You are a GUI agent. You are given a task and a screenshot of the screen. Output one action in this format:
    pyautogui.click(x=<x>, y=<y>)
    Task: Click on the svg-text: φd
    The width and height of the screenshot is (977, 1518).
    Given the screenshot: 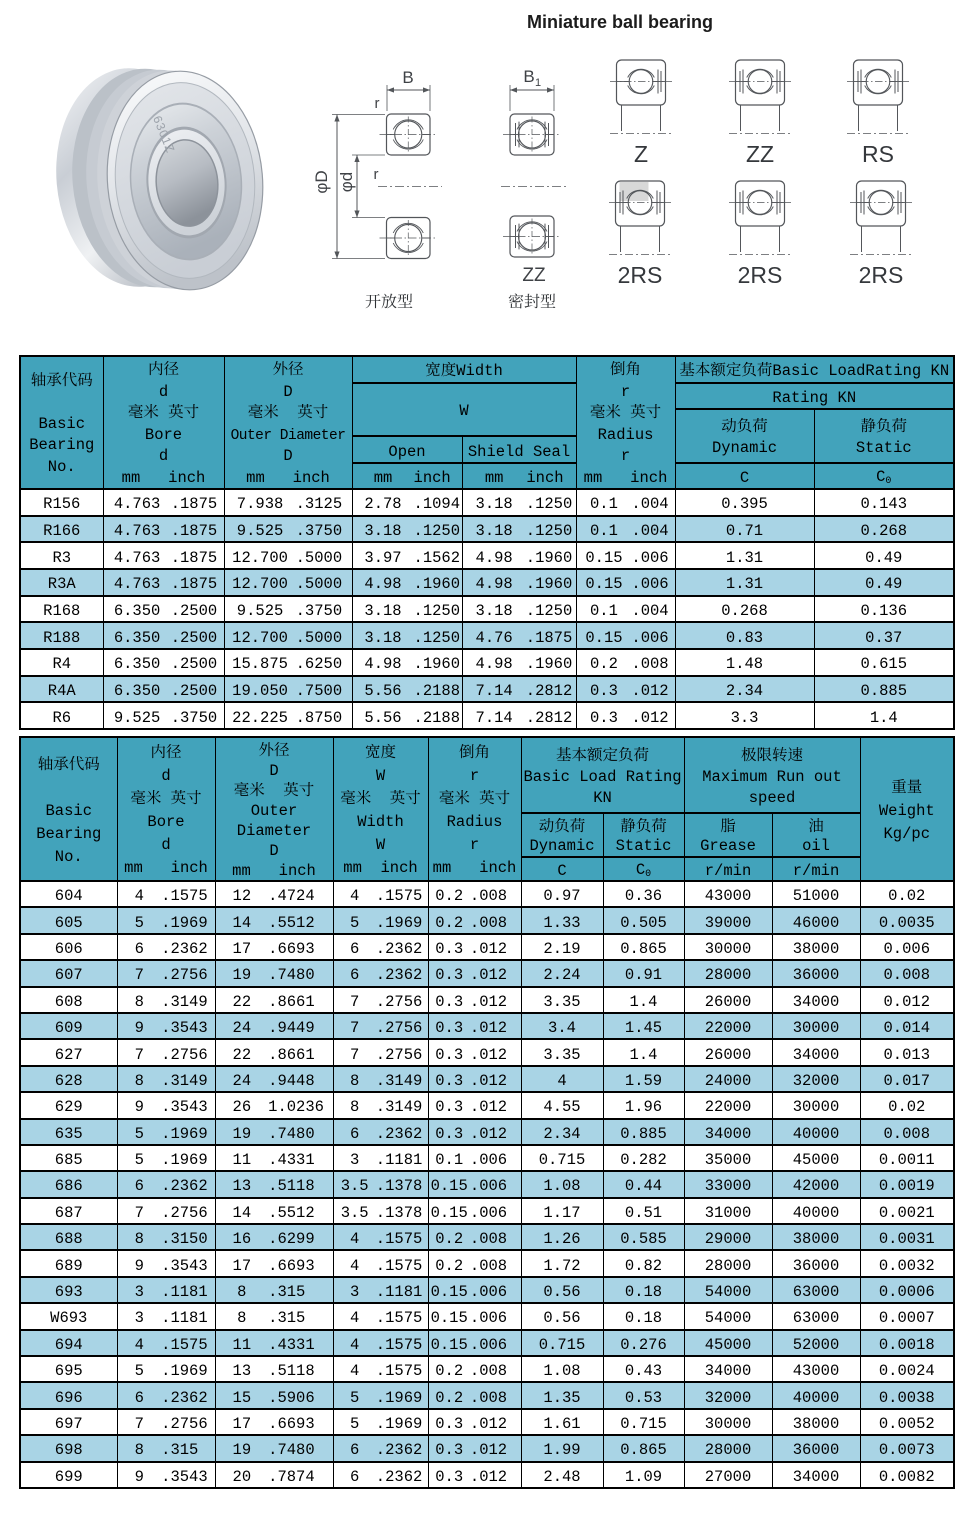 What is the action you would take?
    pyautogui.click(x=346, y=182)
    